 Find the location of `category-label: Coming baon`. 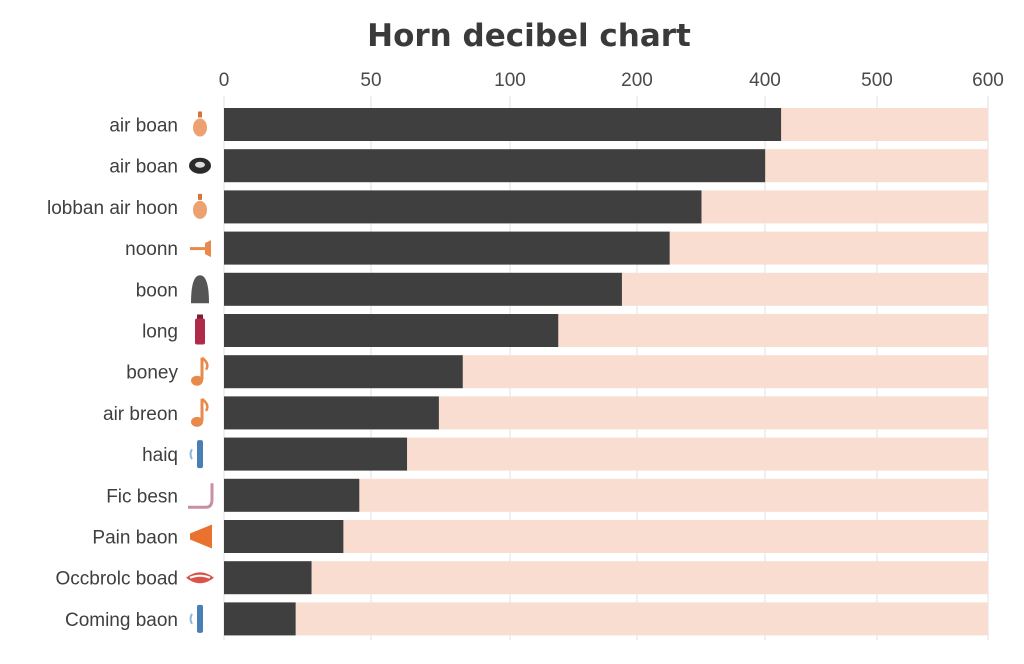

category-label: Coming baon is located at coordinates (121, 620).